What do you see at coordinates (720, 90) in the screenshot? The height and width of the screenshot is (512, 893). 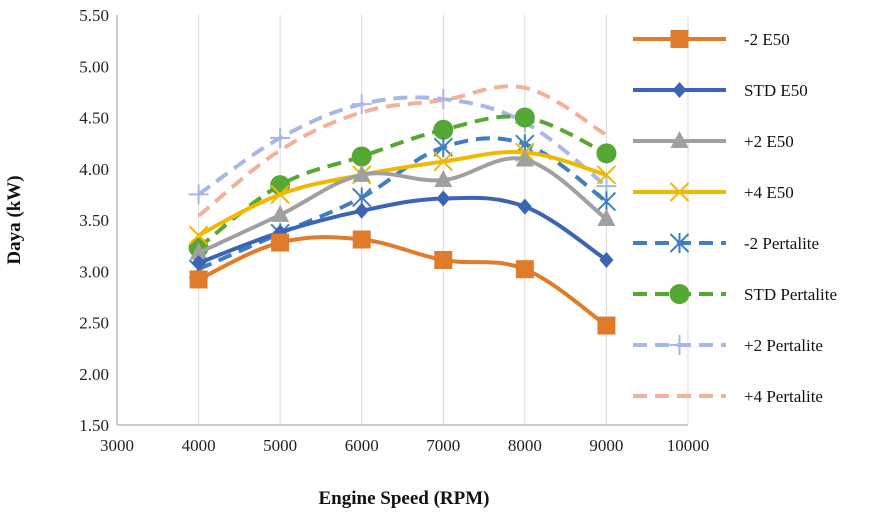 I see `legend-item-std-e50: STD E50` at bounding box center [720, 90].